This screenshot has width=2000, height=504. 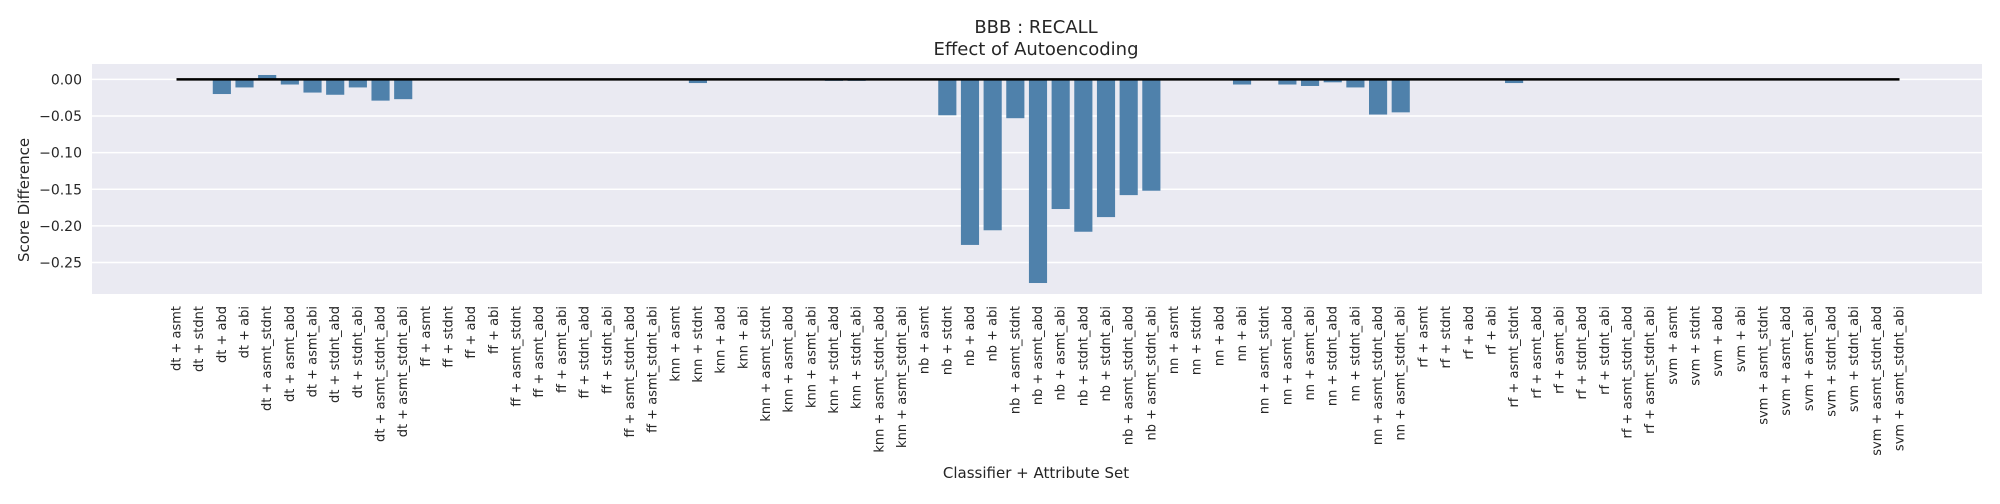 I want to click on x-tick-label: knn + stdnt, so click(x=698, y=344).